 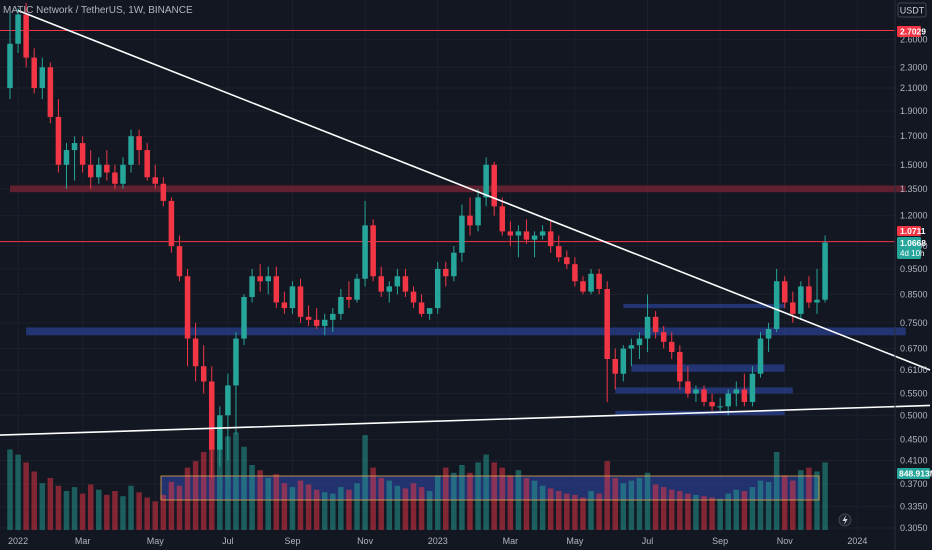 I want to click on currency-label: USDT, so click(x=912, y=11).